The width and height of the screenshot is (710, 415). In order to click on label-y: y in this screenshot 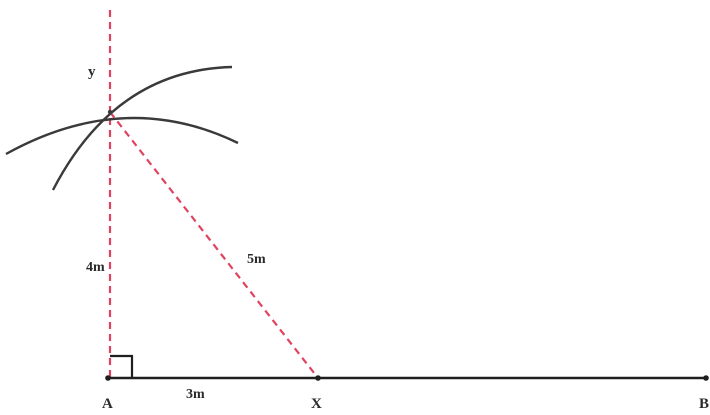, I will do `click(92, 72)`.